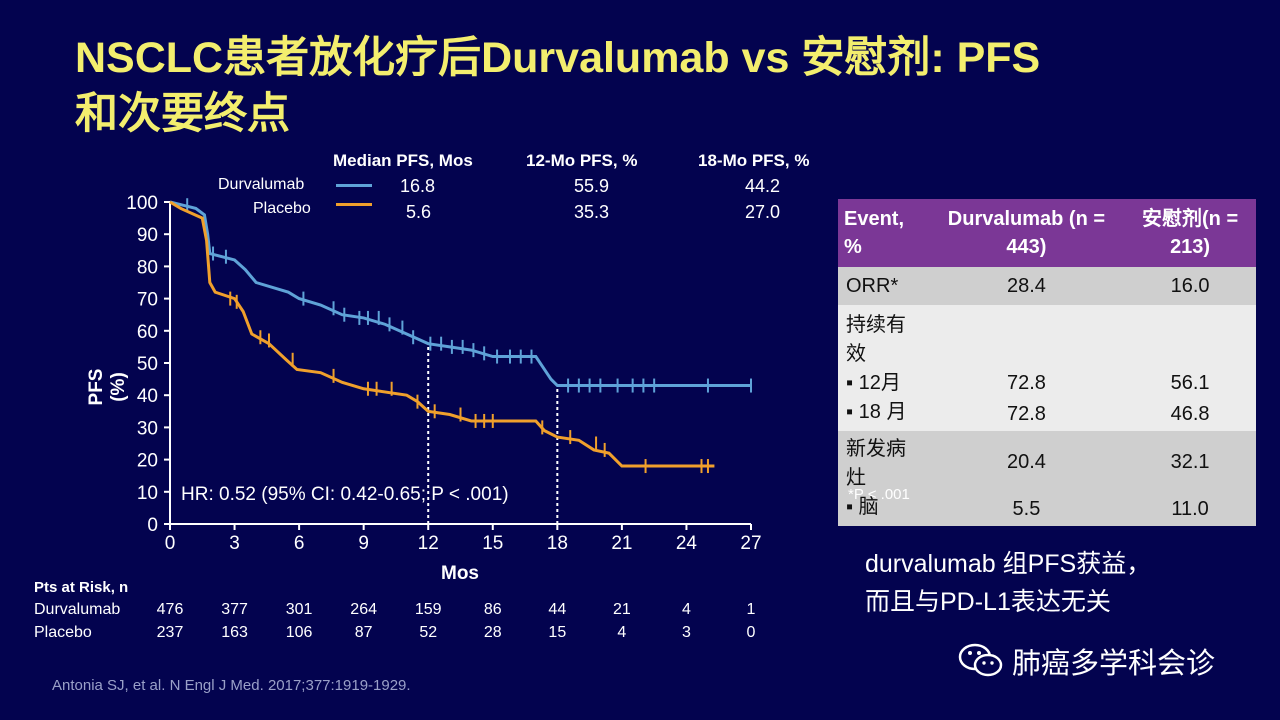 This screenshot has height=720, width=1280. I want to click on summary-header-median: Median PFS, Mos, so click(403, 160).